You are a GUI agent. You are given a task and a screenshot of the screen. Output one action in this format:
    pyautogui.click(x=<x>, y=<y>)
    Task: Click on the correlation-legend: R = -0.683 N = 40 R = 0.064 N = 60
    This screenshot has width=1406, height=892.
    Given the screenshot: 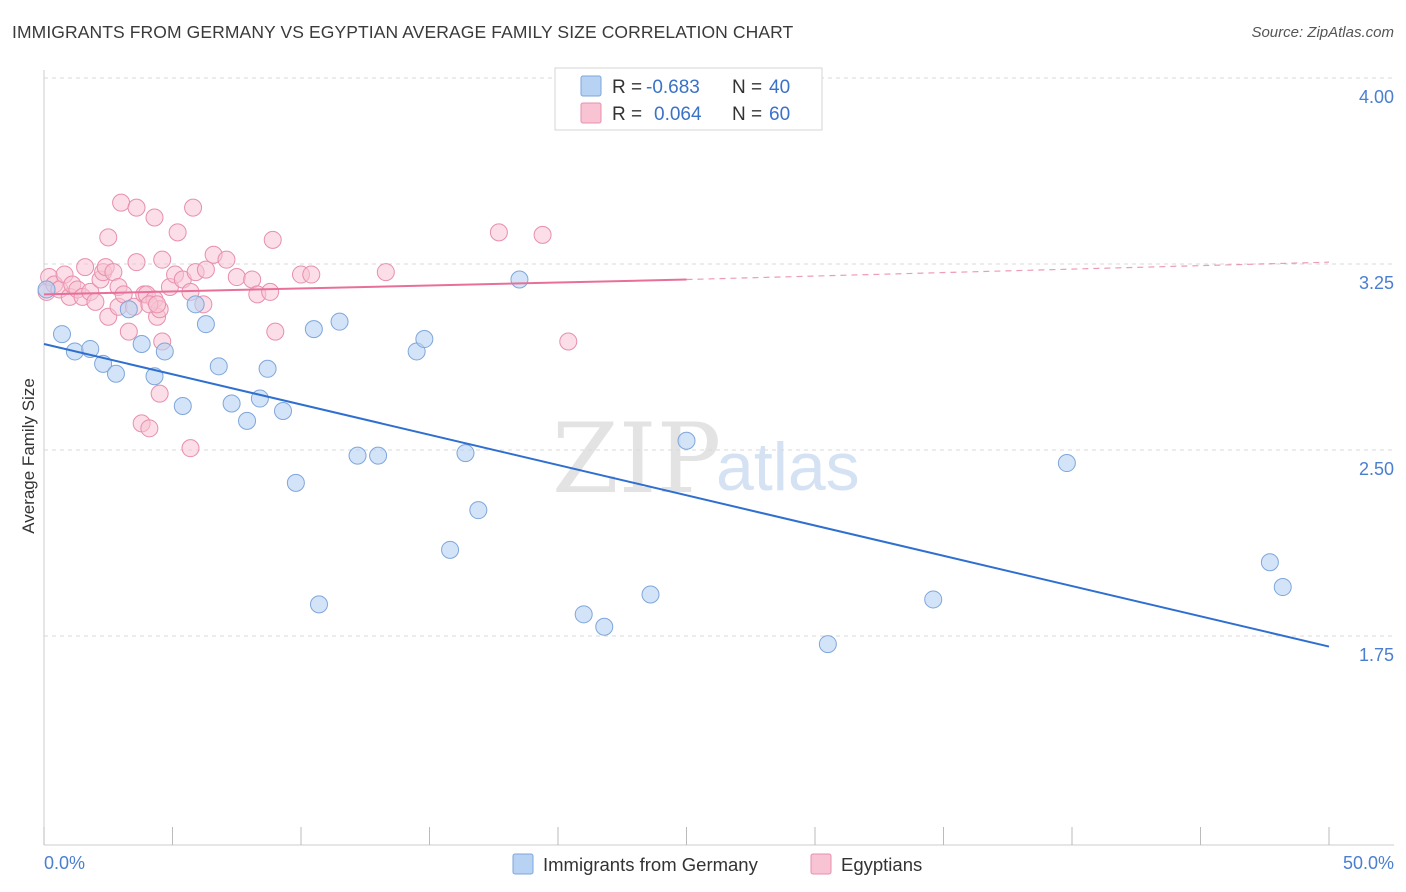 What is the action you would take?
    pyautogui.click(x=688, y=99)
    